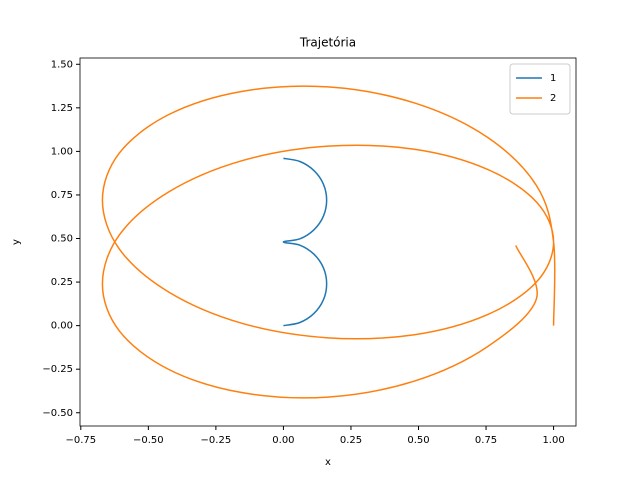 The width and height of the screenshot is (640, 480). What do you see at coordinates (62, 326) in the screenshot?
I see `y-tick-label: 0.00` at bounding box center [62, 326].